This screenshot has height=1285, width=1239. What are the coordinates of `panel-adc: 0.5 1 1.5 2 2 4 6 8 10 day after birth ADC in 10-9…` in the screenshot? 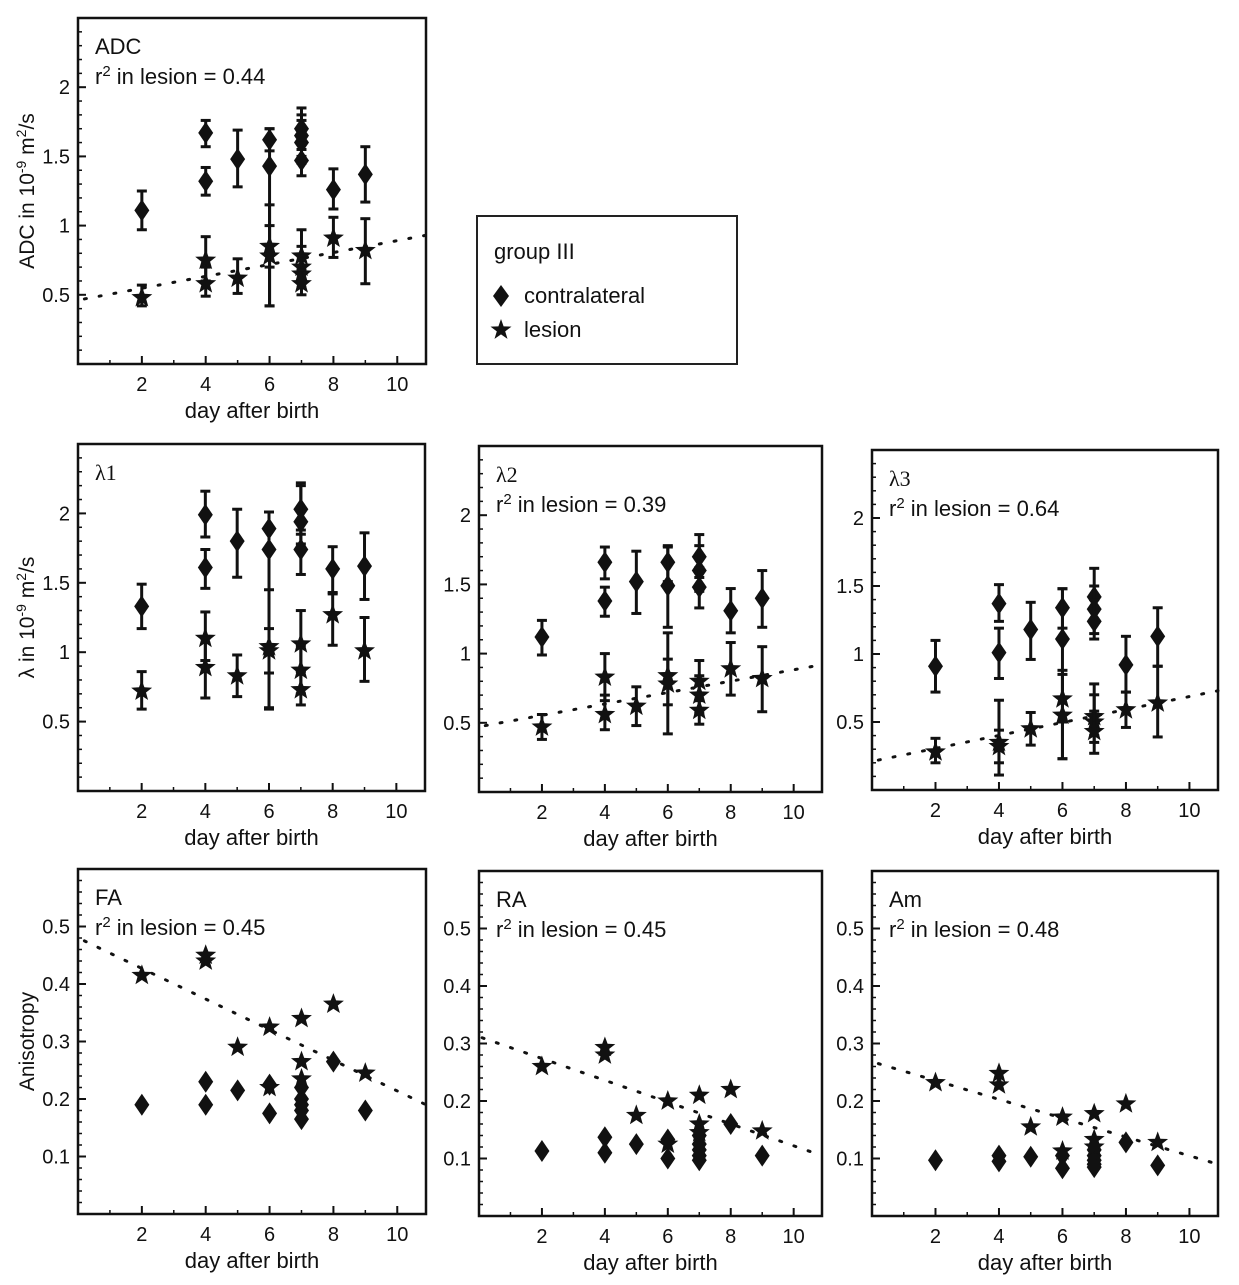 It's located at (220, 219).